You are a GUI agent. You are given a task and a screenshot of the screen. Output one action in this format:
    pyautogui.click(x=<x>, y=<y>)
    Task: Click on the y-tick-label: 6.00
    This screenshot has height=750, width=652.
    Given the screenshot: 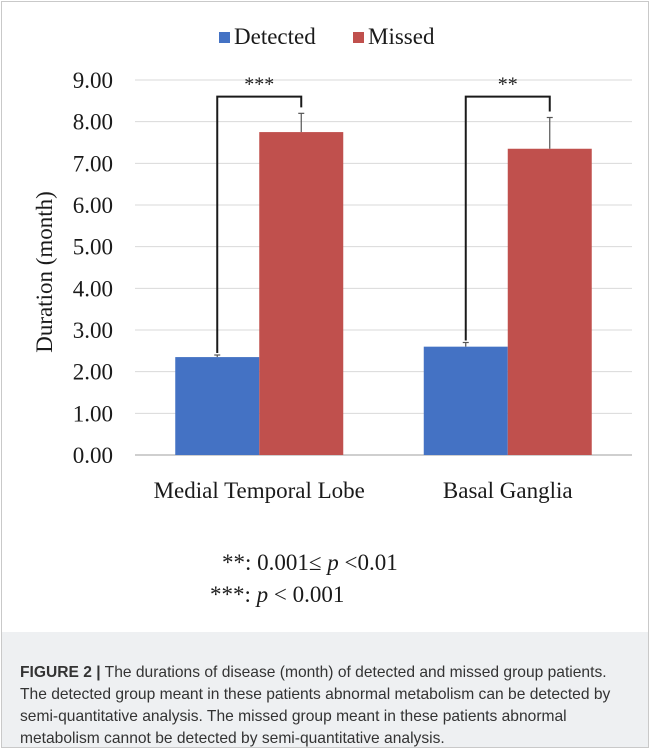 What is the action you would take?
    pyautogui.click(x=93, y=205)
    